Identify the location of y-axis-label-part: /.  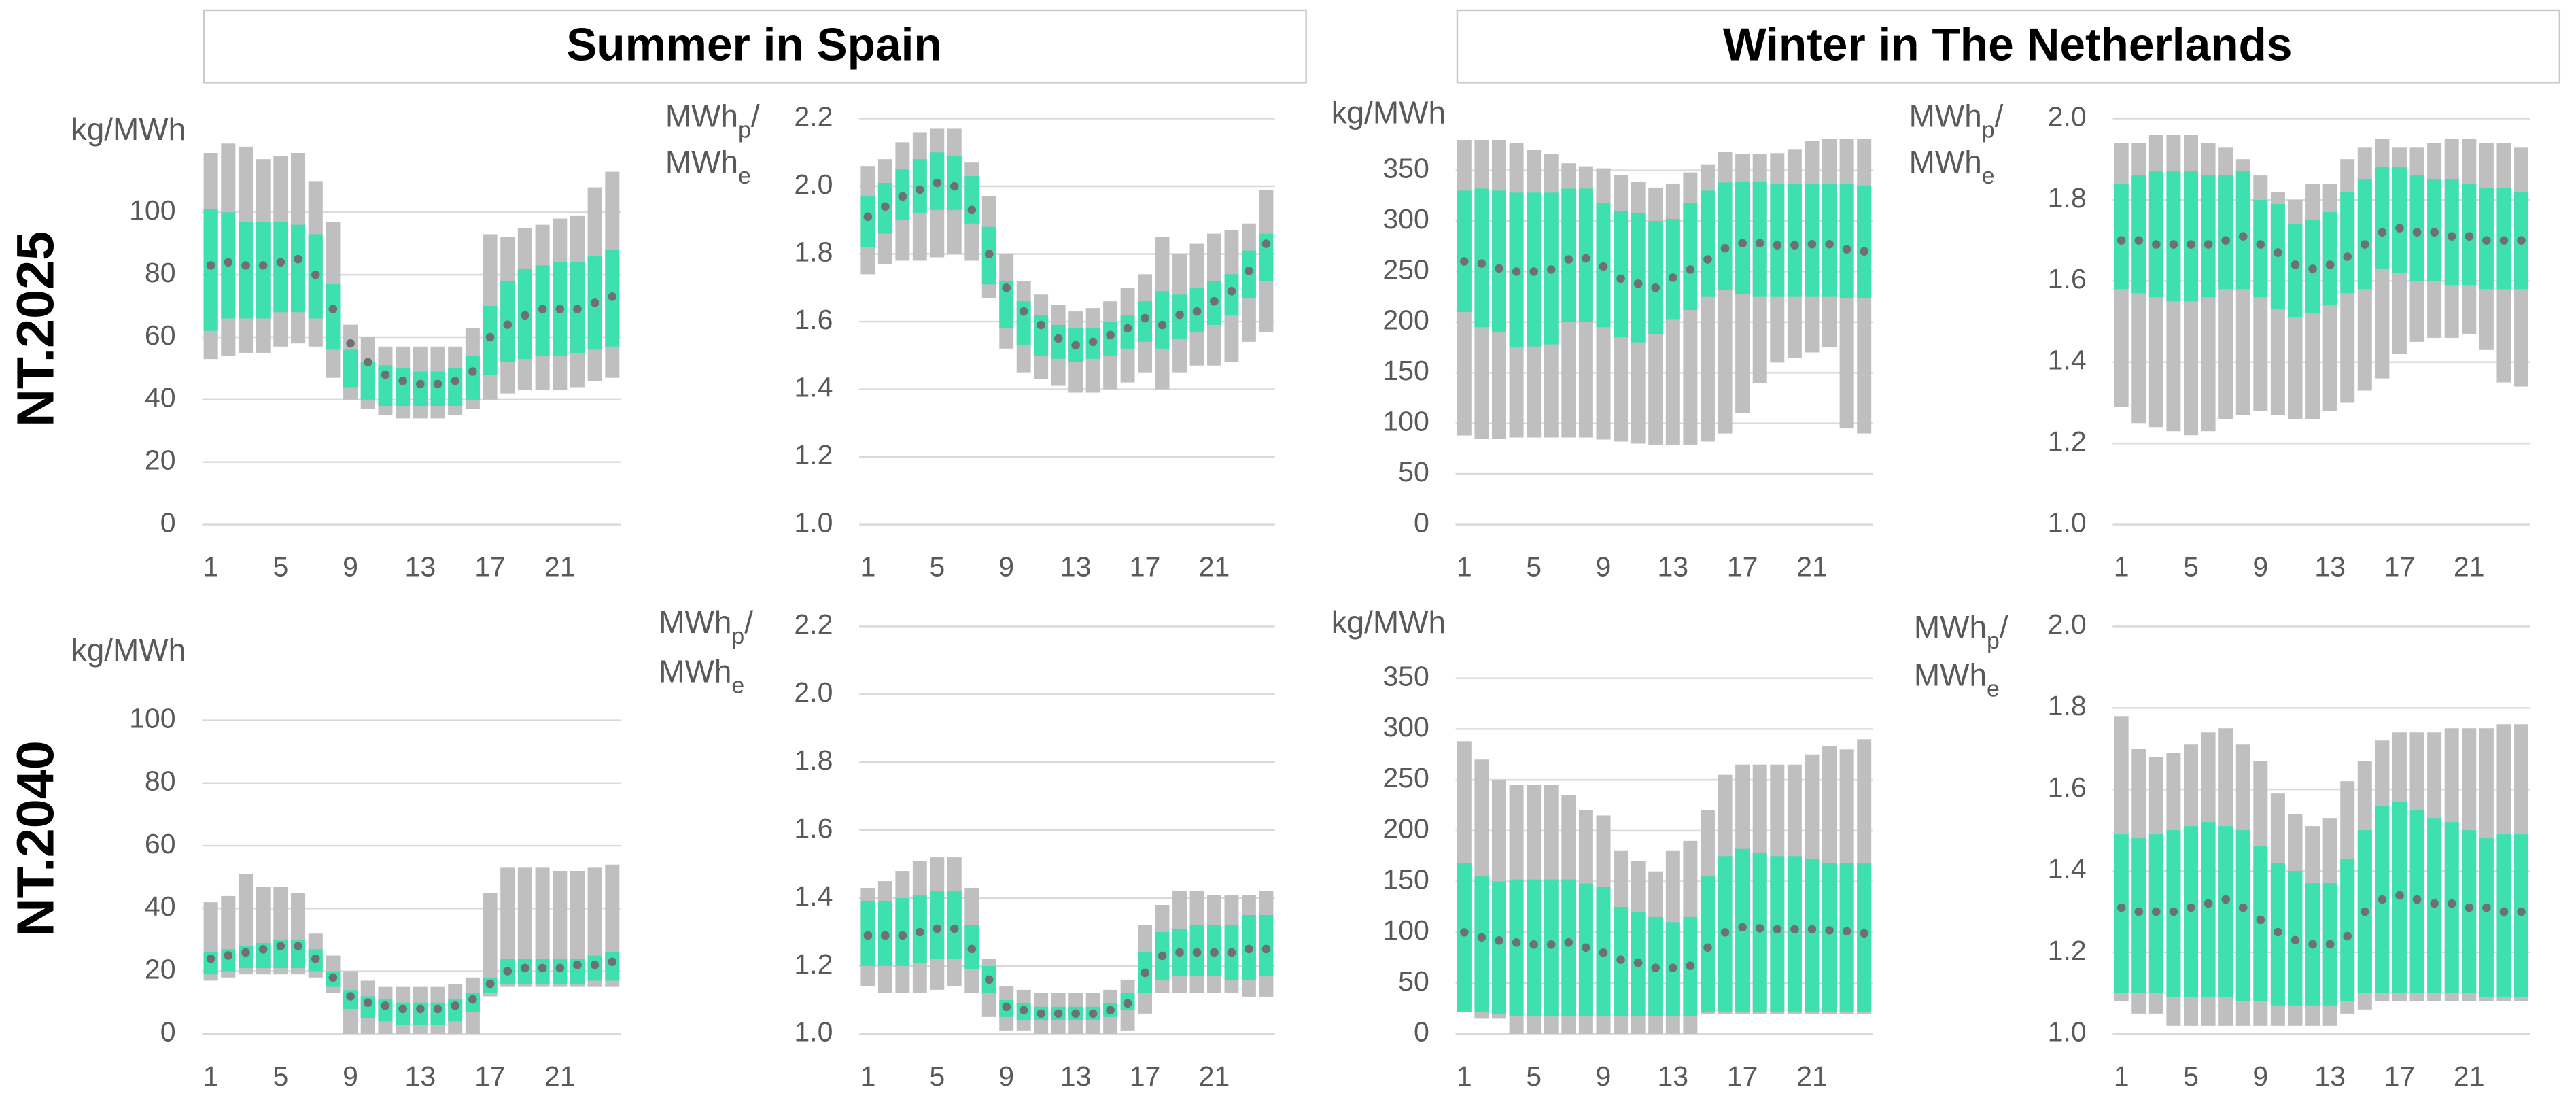
(2004, 626).